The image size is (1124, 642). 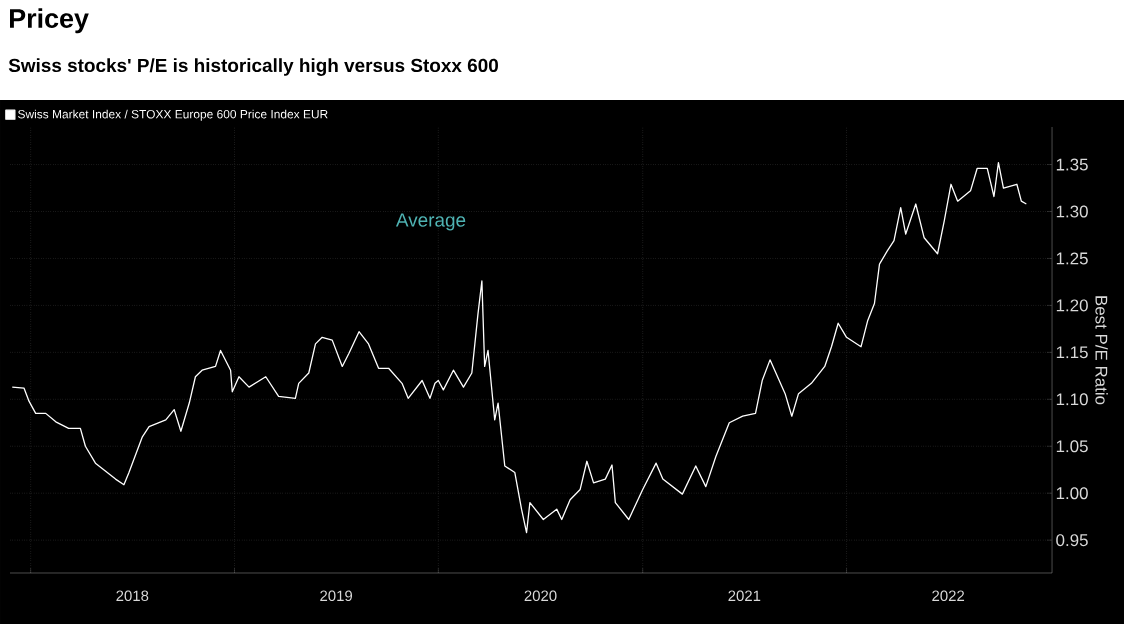 What do you see at coordinates (253, 67) in the screenshot?
I see `chart-subtitle: Swiss stocks' P/E is historically high versus Stoxx 600` at bounding box center [253, 67].